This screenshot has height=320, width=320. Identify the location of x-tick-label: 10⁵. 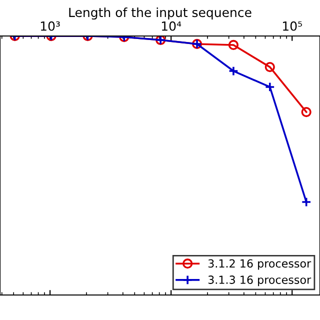
(292, 26).